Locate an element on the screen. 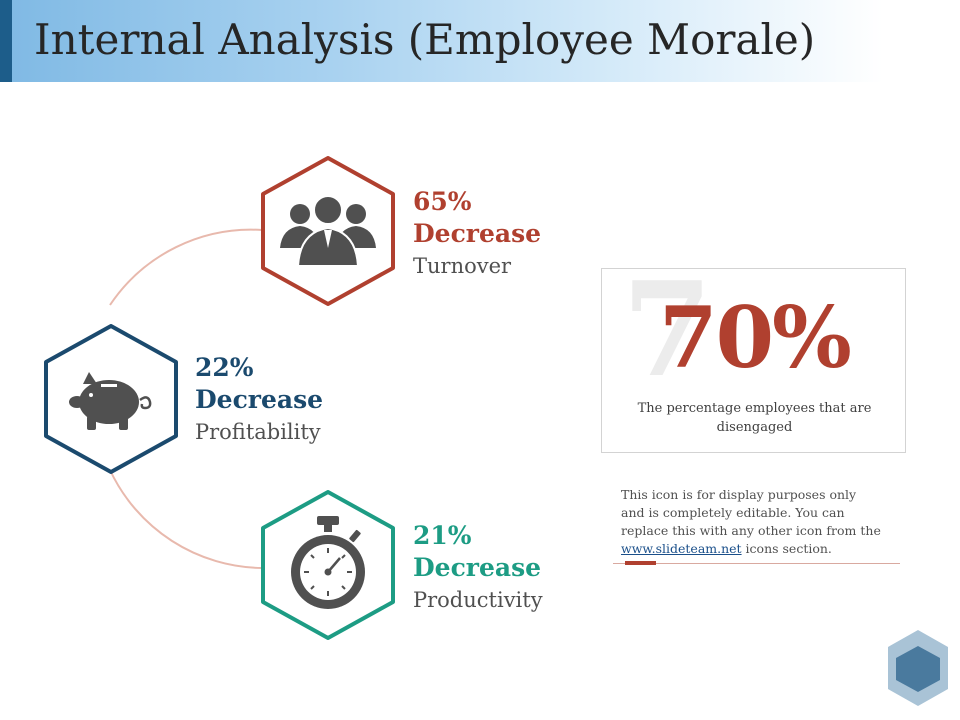 The image size is (960, 720). note-divider is located at coordinates (756, 563).